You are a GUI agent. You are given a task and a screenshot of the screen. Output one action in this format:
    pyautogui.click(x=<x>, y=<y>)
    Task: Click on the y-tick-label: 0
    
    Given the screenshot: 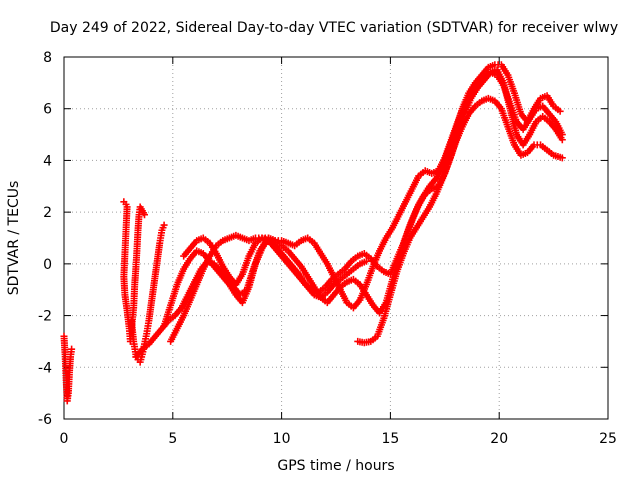 What is the action you would take?
    pyautogui.click(x=47, y=265)
    